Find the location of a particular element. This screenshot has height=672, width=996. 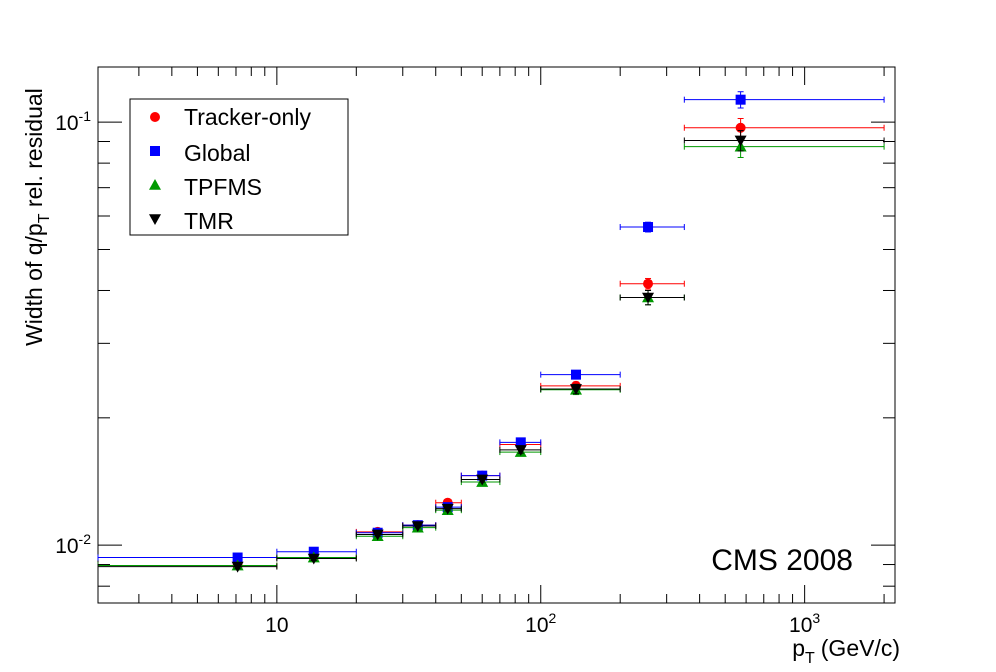

y-tick-label: 10⁻¹ is located at coordinates (73, 121).